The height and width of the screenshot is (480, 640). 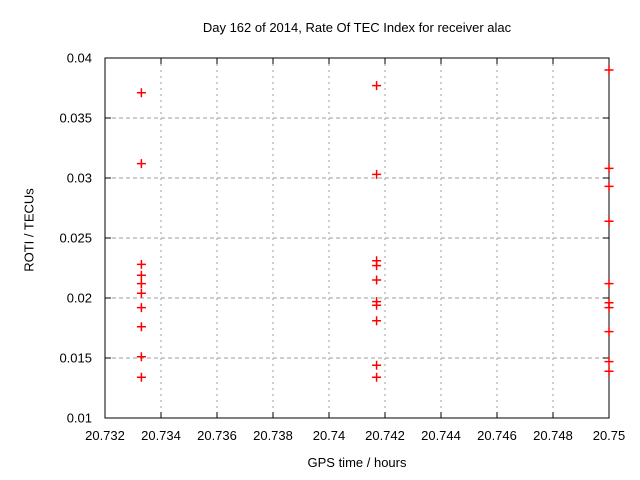 I want to click on x-tick-label: 20.738, so click(x=273, y=435).